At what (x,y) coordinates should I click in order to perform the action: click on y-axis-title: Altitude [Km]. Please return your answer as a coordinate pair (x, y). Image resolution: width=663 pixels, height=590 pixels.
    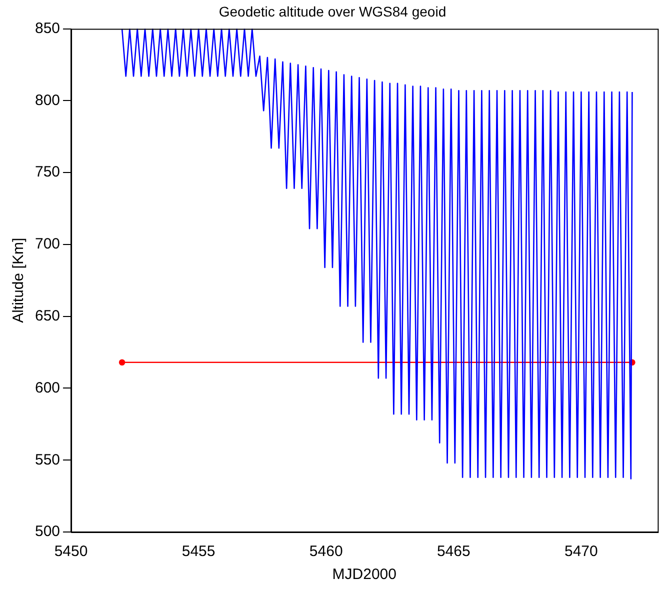
    Looking at the image, I should click on (19, 280).